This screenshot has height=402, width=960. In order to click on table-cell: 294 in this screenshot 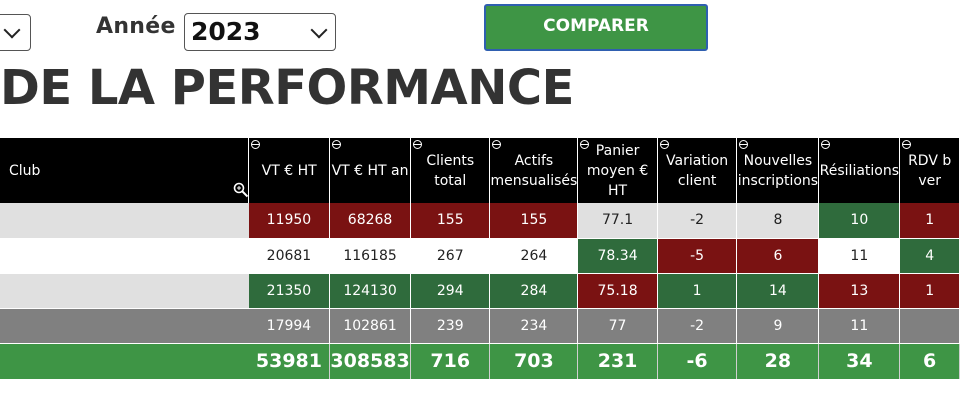, I will do `click(450, 291)`.